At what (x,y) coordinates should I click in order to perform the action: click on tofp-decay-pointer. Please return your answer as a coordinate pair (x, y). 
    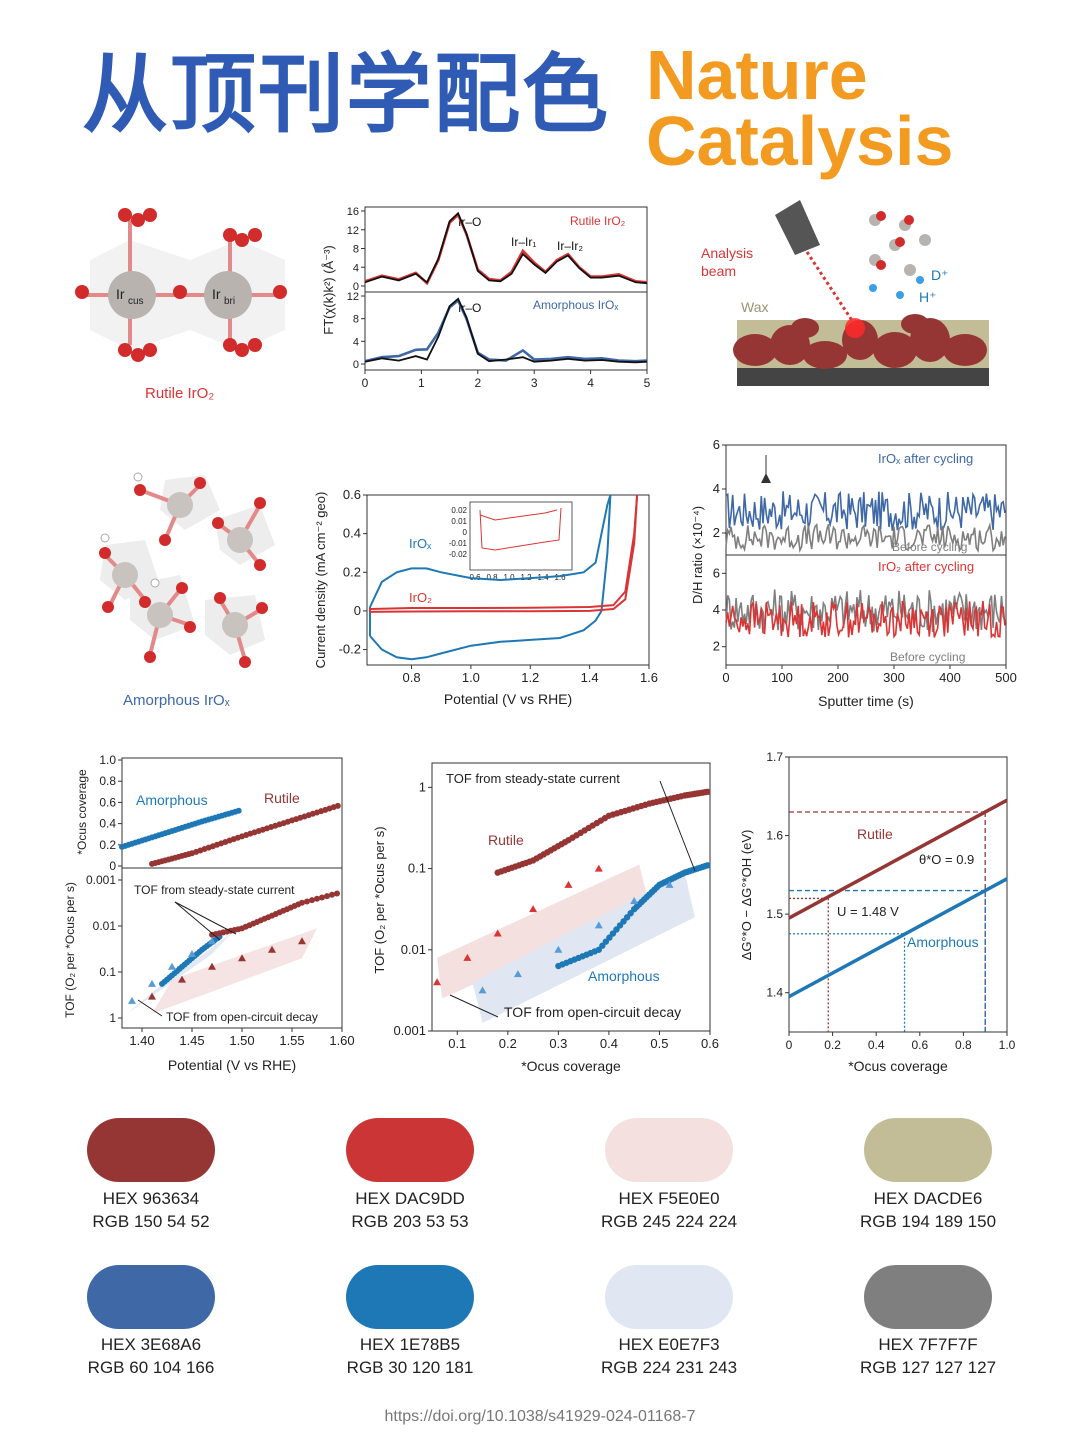
    Looking at the image, I should click on (150, 1008).